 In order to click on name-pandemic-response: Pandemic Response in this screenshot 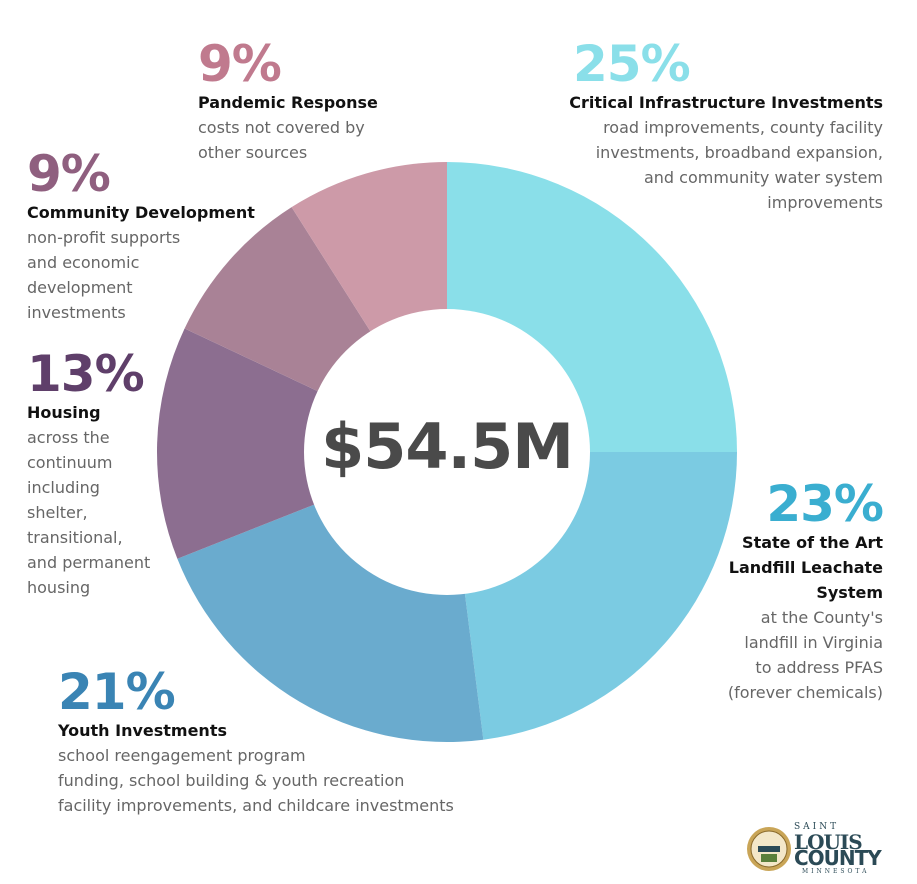, I will do `click(288, 102)`.